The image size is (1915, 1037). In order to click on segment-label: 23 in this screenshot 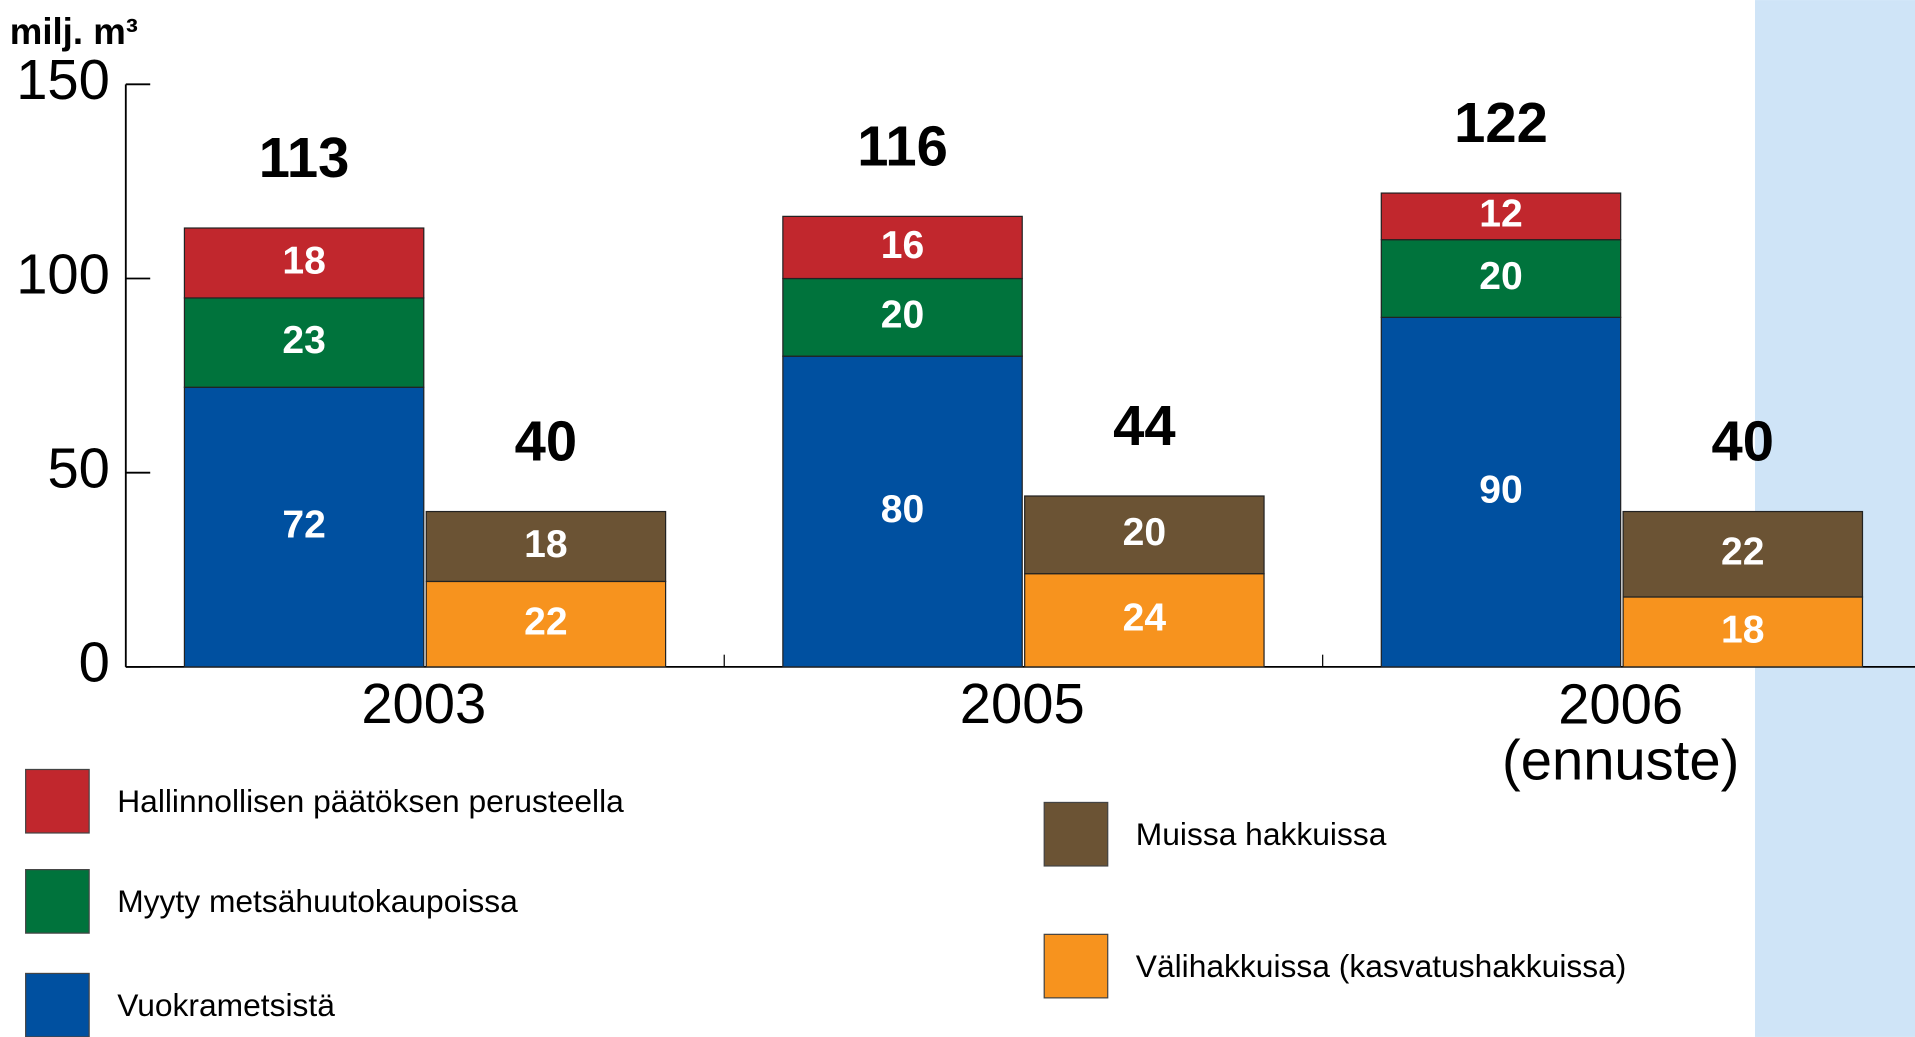, I will do `click(303, 340)`.